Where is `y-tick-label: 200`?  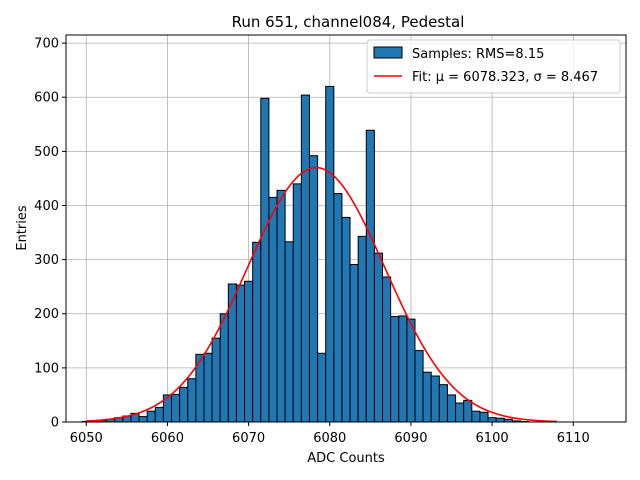 y-tick-label: 200 is located at coordinates (46, 314).